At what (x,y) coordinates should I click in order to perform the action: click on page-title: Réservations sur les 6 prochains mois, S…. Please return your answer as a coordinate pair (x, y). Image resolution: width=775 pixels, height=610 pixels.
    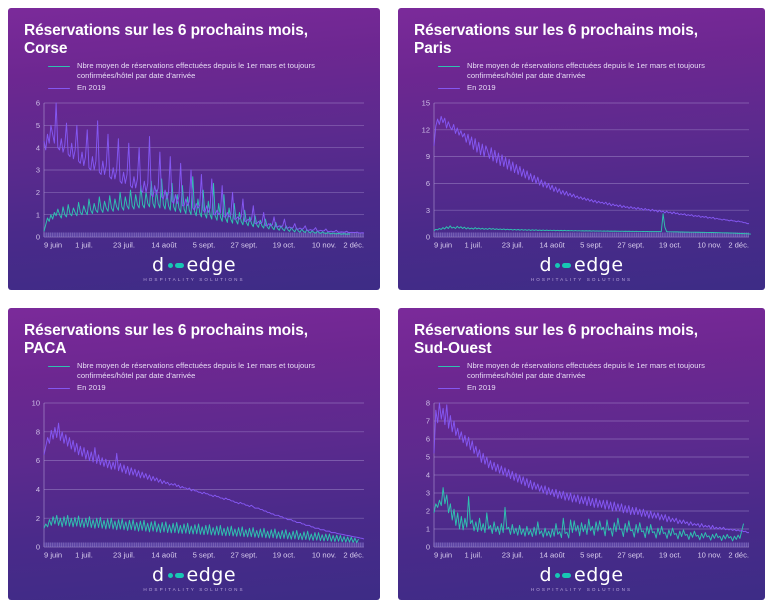
    Looking at the image, I should click on (556, 339).